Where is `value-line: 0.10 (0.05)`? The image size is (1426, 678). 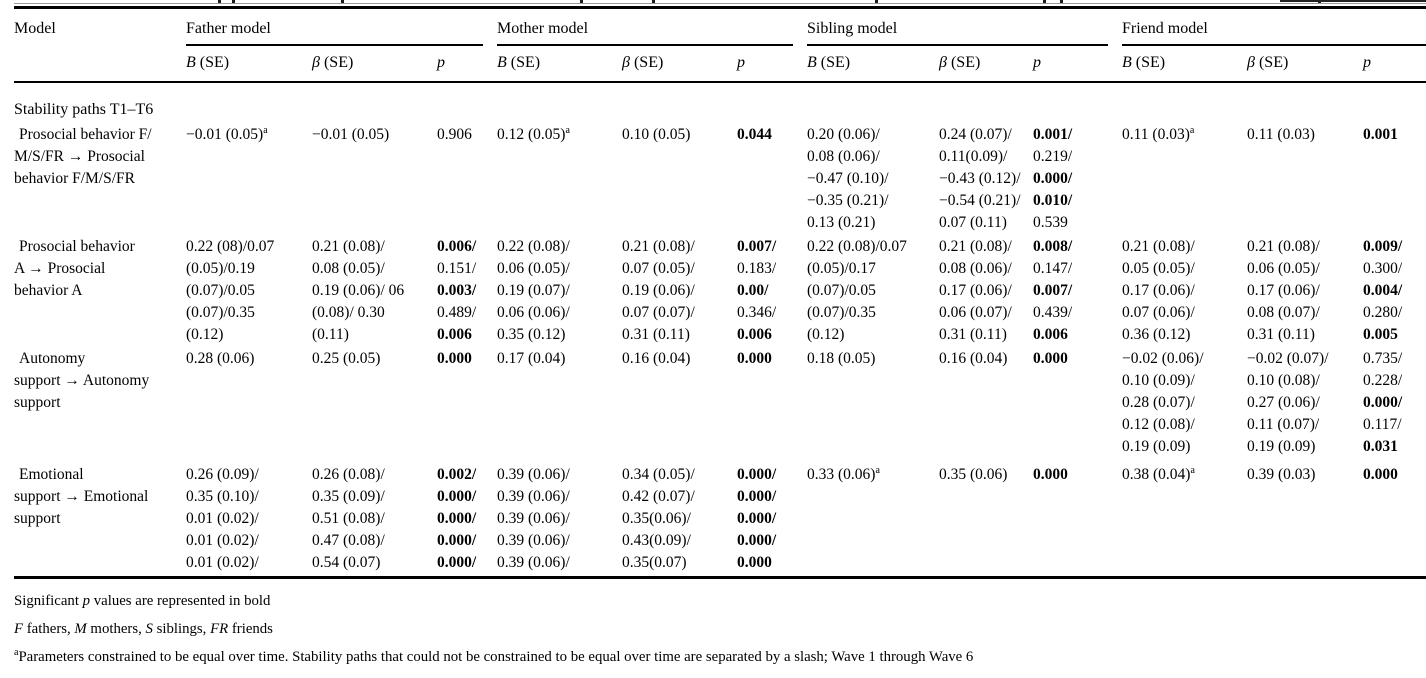
value-line: 0.10 (0.05) is located at coordinates (656, 134).